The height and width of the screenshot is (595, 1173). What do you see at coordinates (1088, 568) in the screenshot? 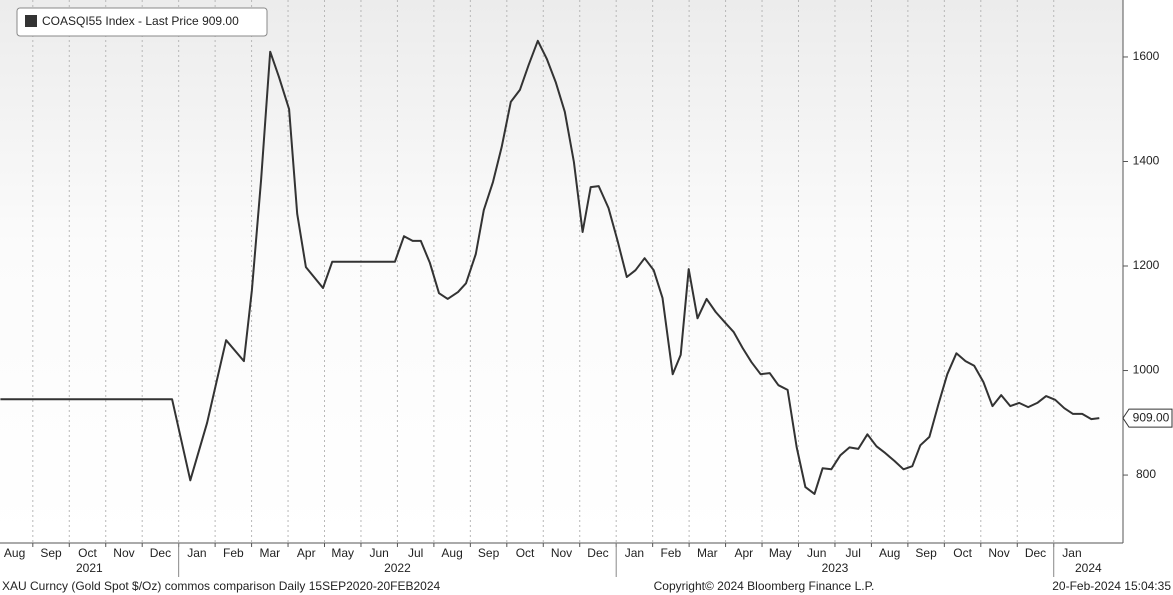
I see `year-label: 2024` at bounding box center [1088, 568].